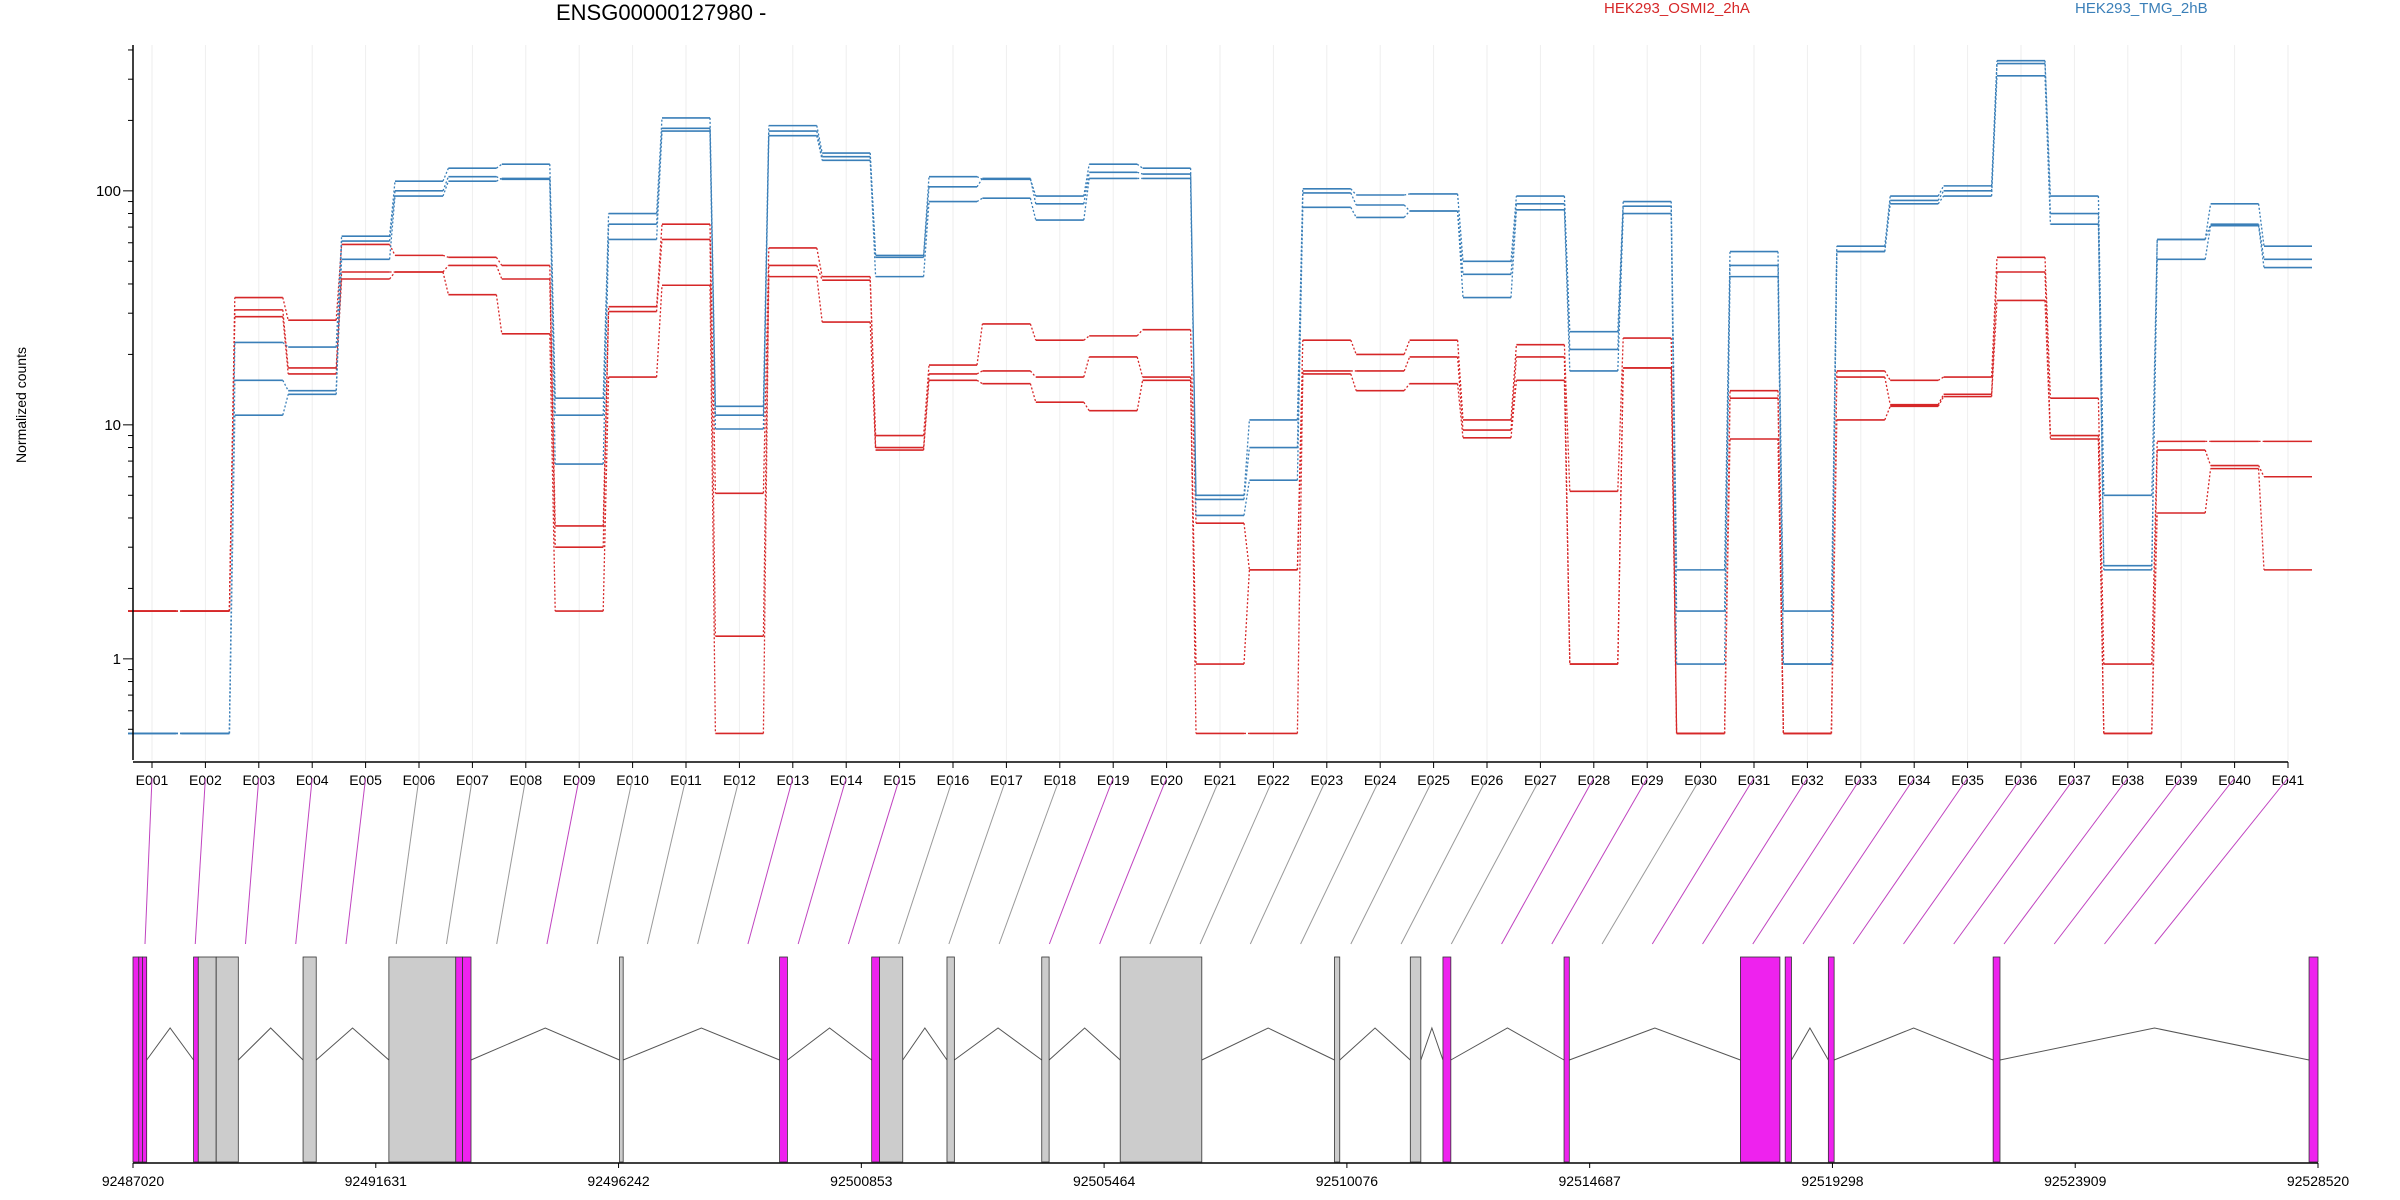 The height and width of the screenshot is (1200, 2400). I want to click on x-tick-label: E022, so click(1273, 780).